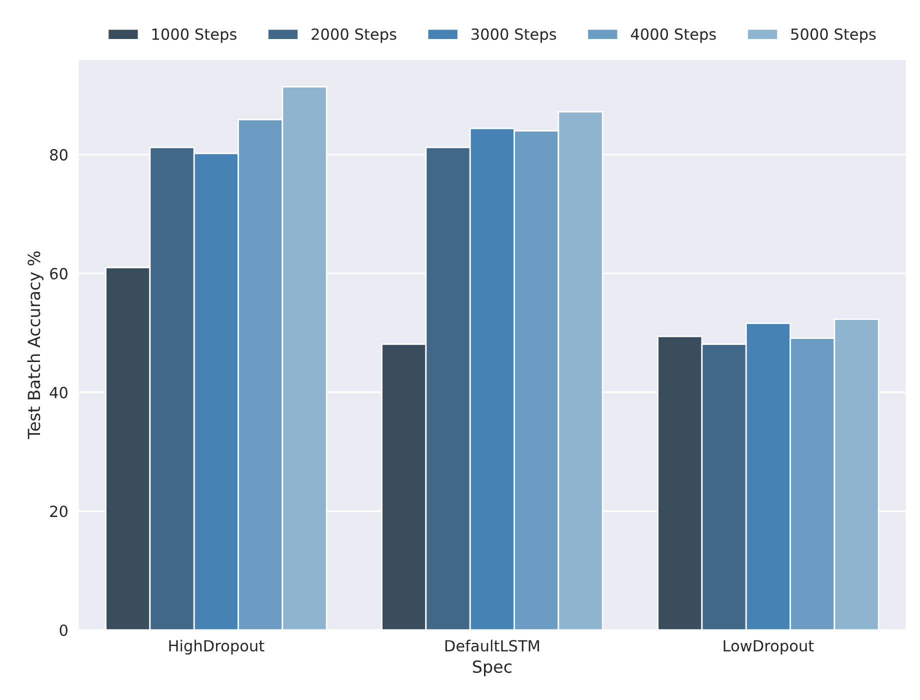 The height and width of the screenshot is (700, 920). Describe the element at coordinates (769, 647) in the screenshot. I see `x-tick-label: LowDropout` at that location.